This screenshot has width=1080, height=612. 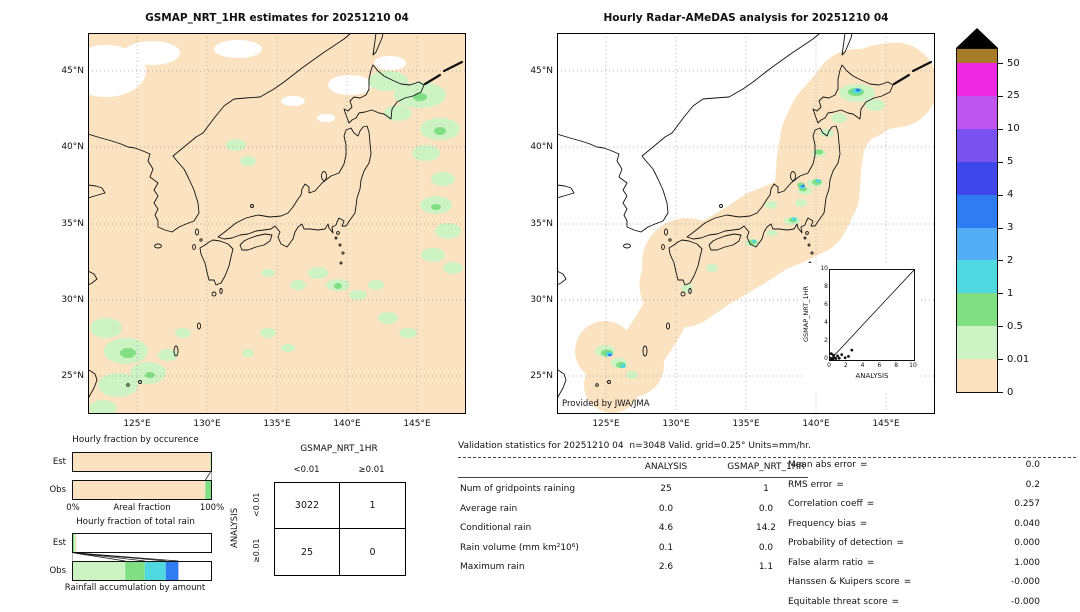 I want to click on contingency-title: GSMAP_NRT_1HR, so click(x=339, y=449).